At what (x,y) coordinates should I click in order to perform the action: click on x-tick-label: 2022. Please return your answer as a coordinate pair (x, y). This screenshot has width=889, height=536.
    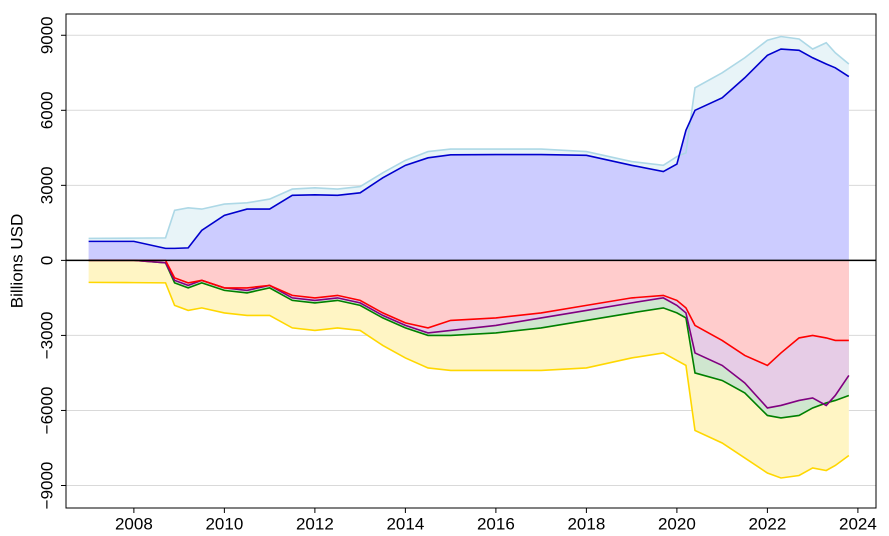
    Looking at the image, I should click on (767, 523).